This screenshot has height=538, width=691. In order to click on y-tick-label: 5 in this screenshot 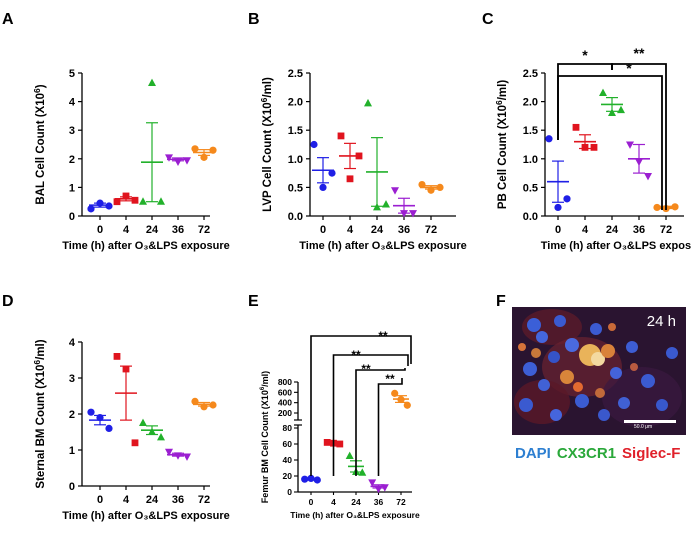, I will do `click(72, 74)`.